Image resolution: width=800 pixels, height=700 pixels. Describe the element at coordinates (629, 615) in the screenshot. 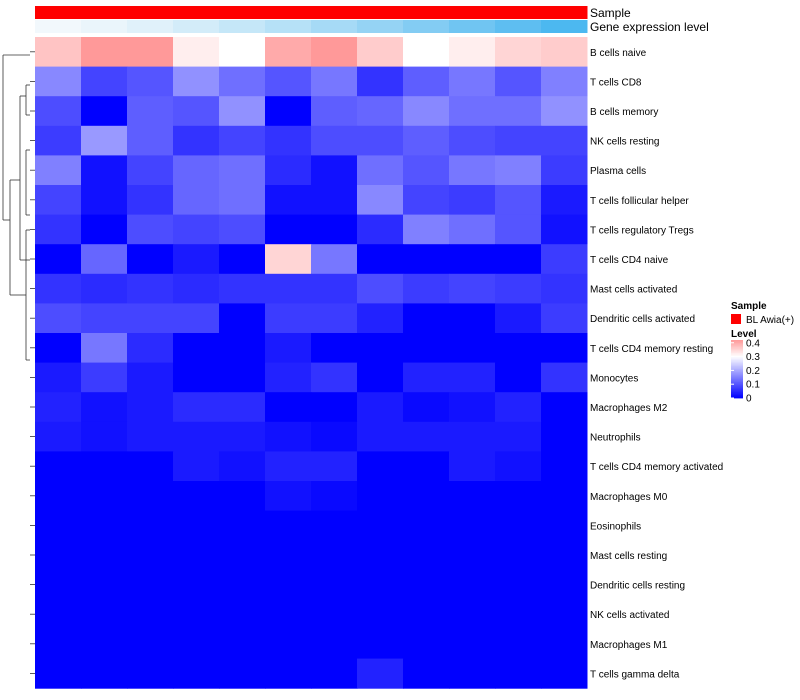

I see `row-label: NK cells activated` at that location.